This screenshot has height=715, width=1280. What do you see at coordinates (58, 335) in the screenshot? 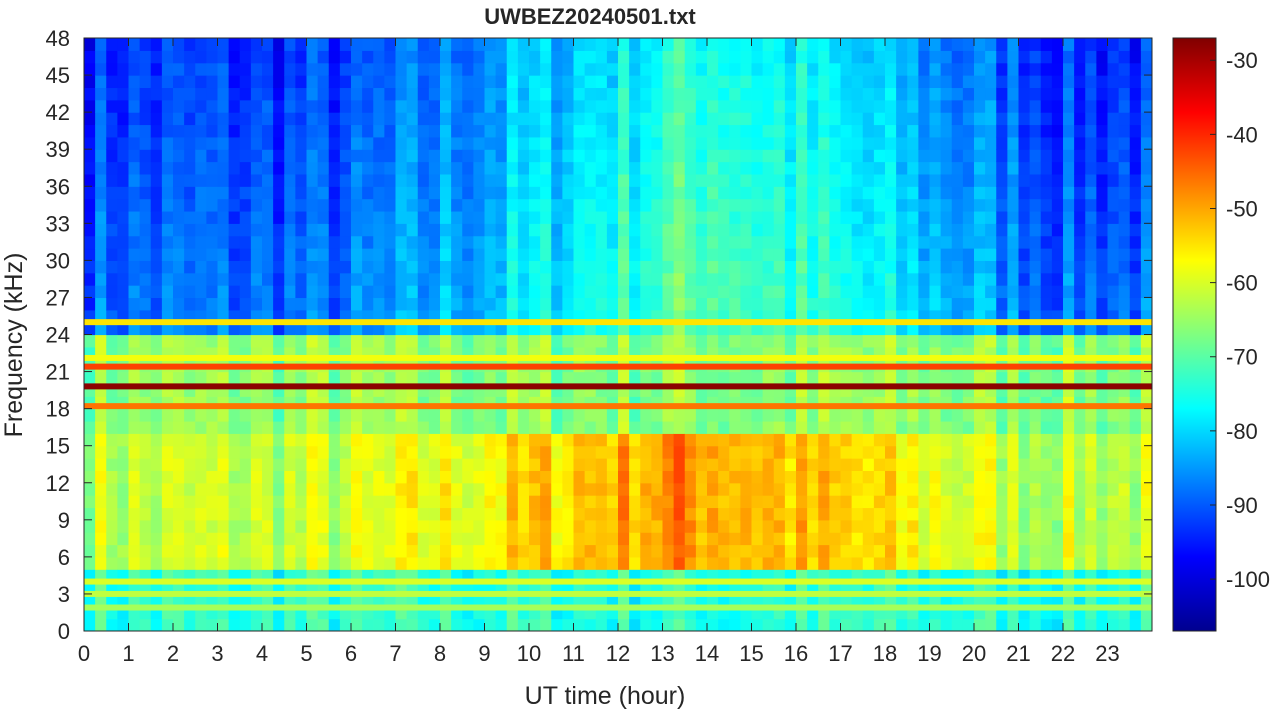
I see `y-tick-label: 24` at bounding box center [58, 335].